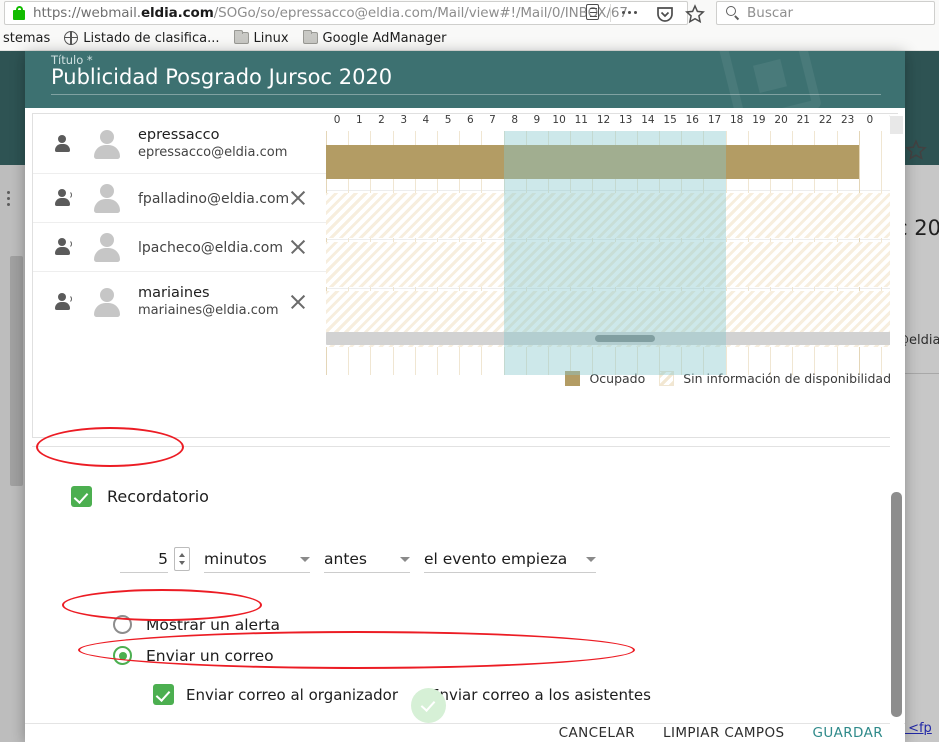  What do you see at coordinates (144, 561) in the screenshot?
I see `reminder-amount-input: 5` at bounding box center [144, 561].